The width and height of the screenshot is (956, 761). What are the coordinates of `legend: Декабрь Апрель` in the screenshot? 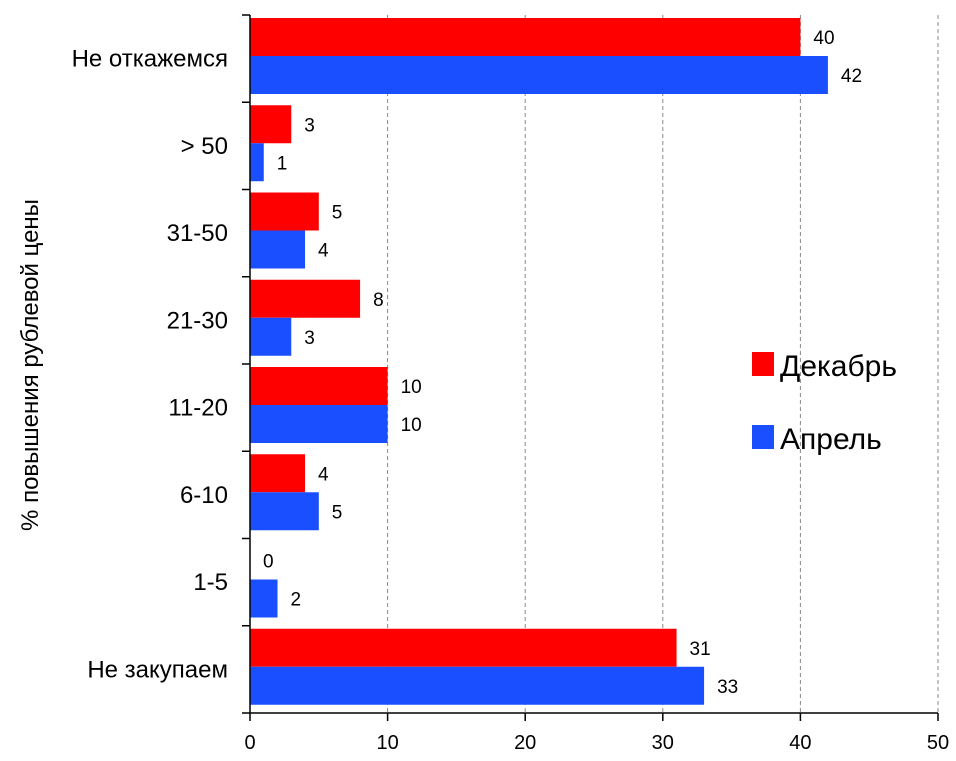 It's located at (824, 403).